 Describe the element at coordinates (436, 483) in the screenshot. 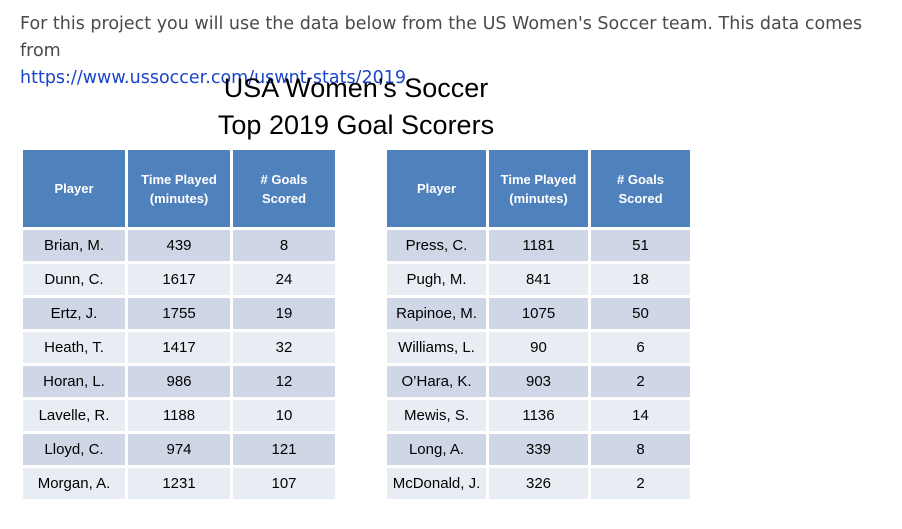

I see `player-cell: McDonald, J.` at that location.